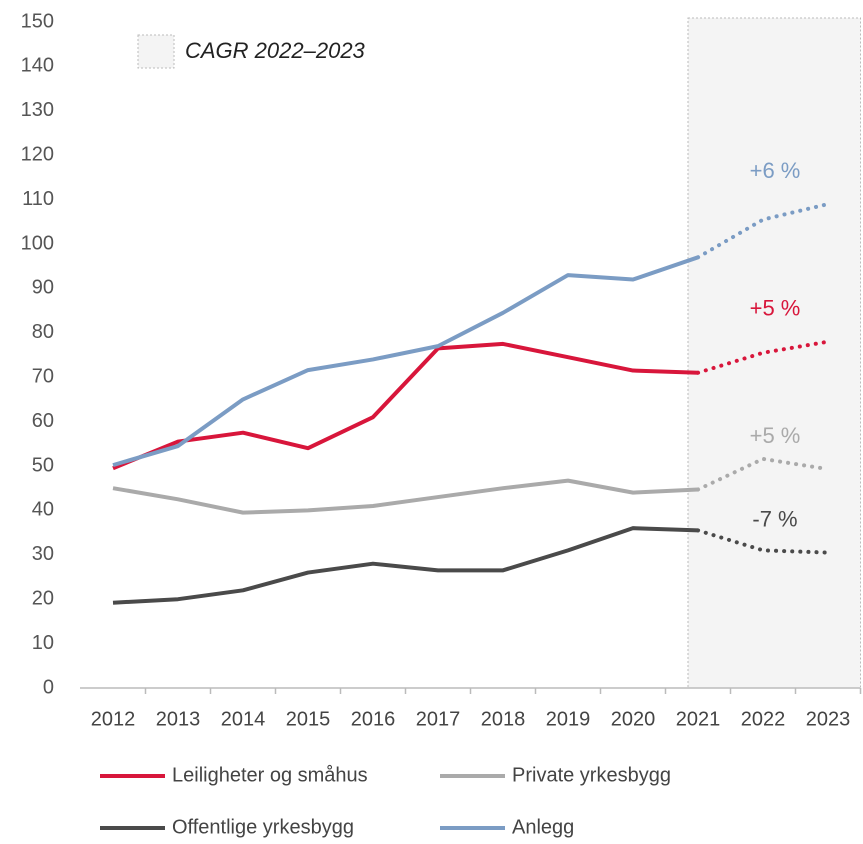  I want to click on region-legend-swatch, so click(156, 51).